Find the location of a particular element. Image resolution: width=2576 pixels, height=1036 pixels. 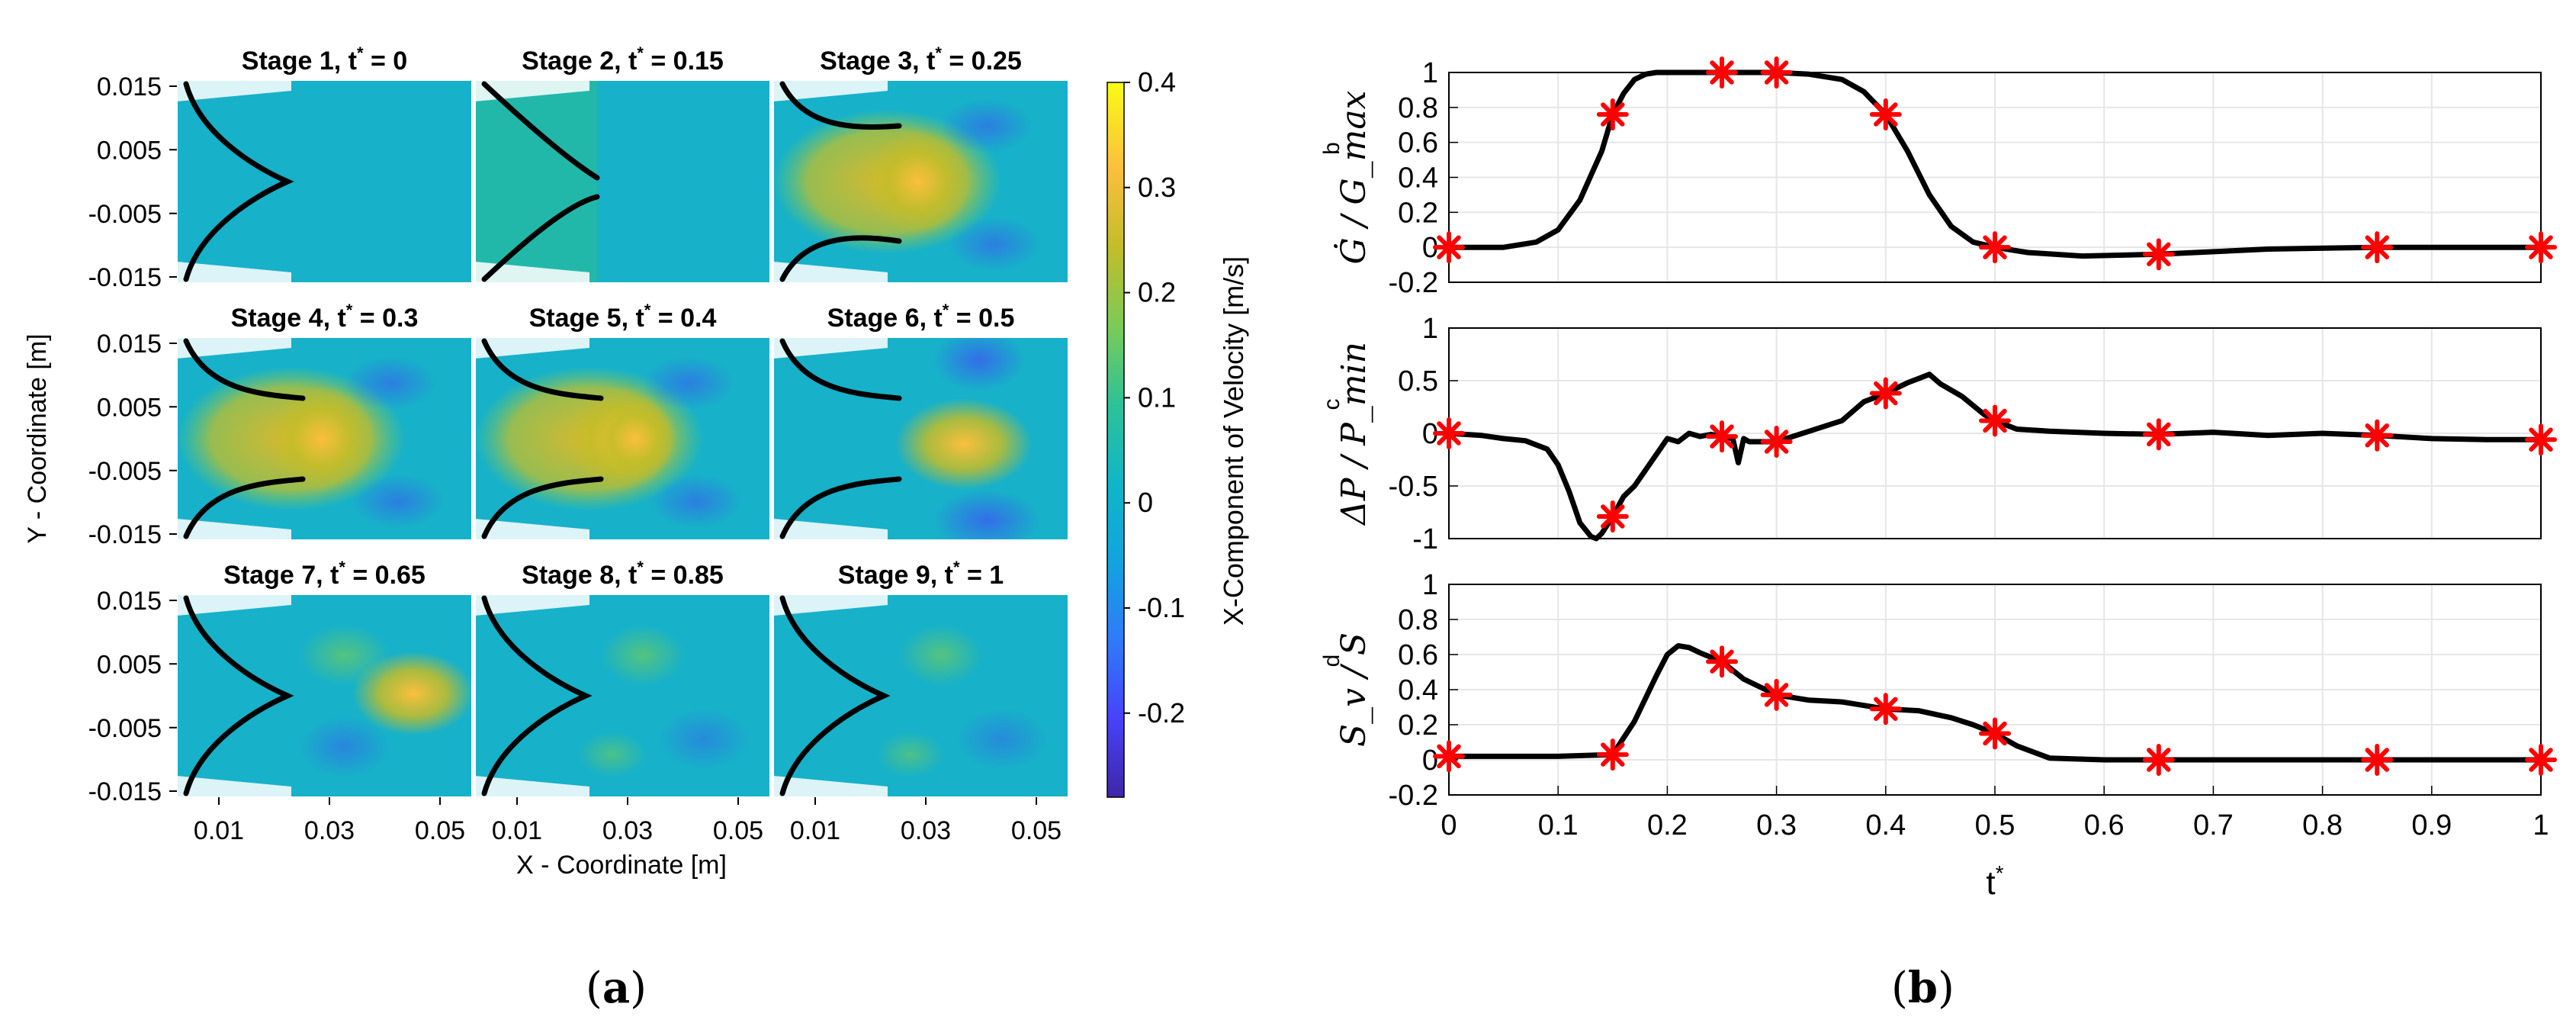

stage-panel-5: Stage 5, t* = 0.4 is located at coordinates (622, 421).